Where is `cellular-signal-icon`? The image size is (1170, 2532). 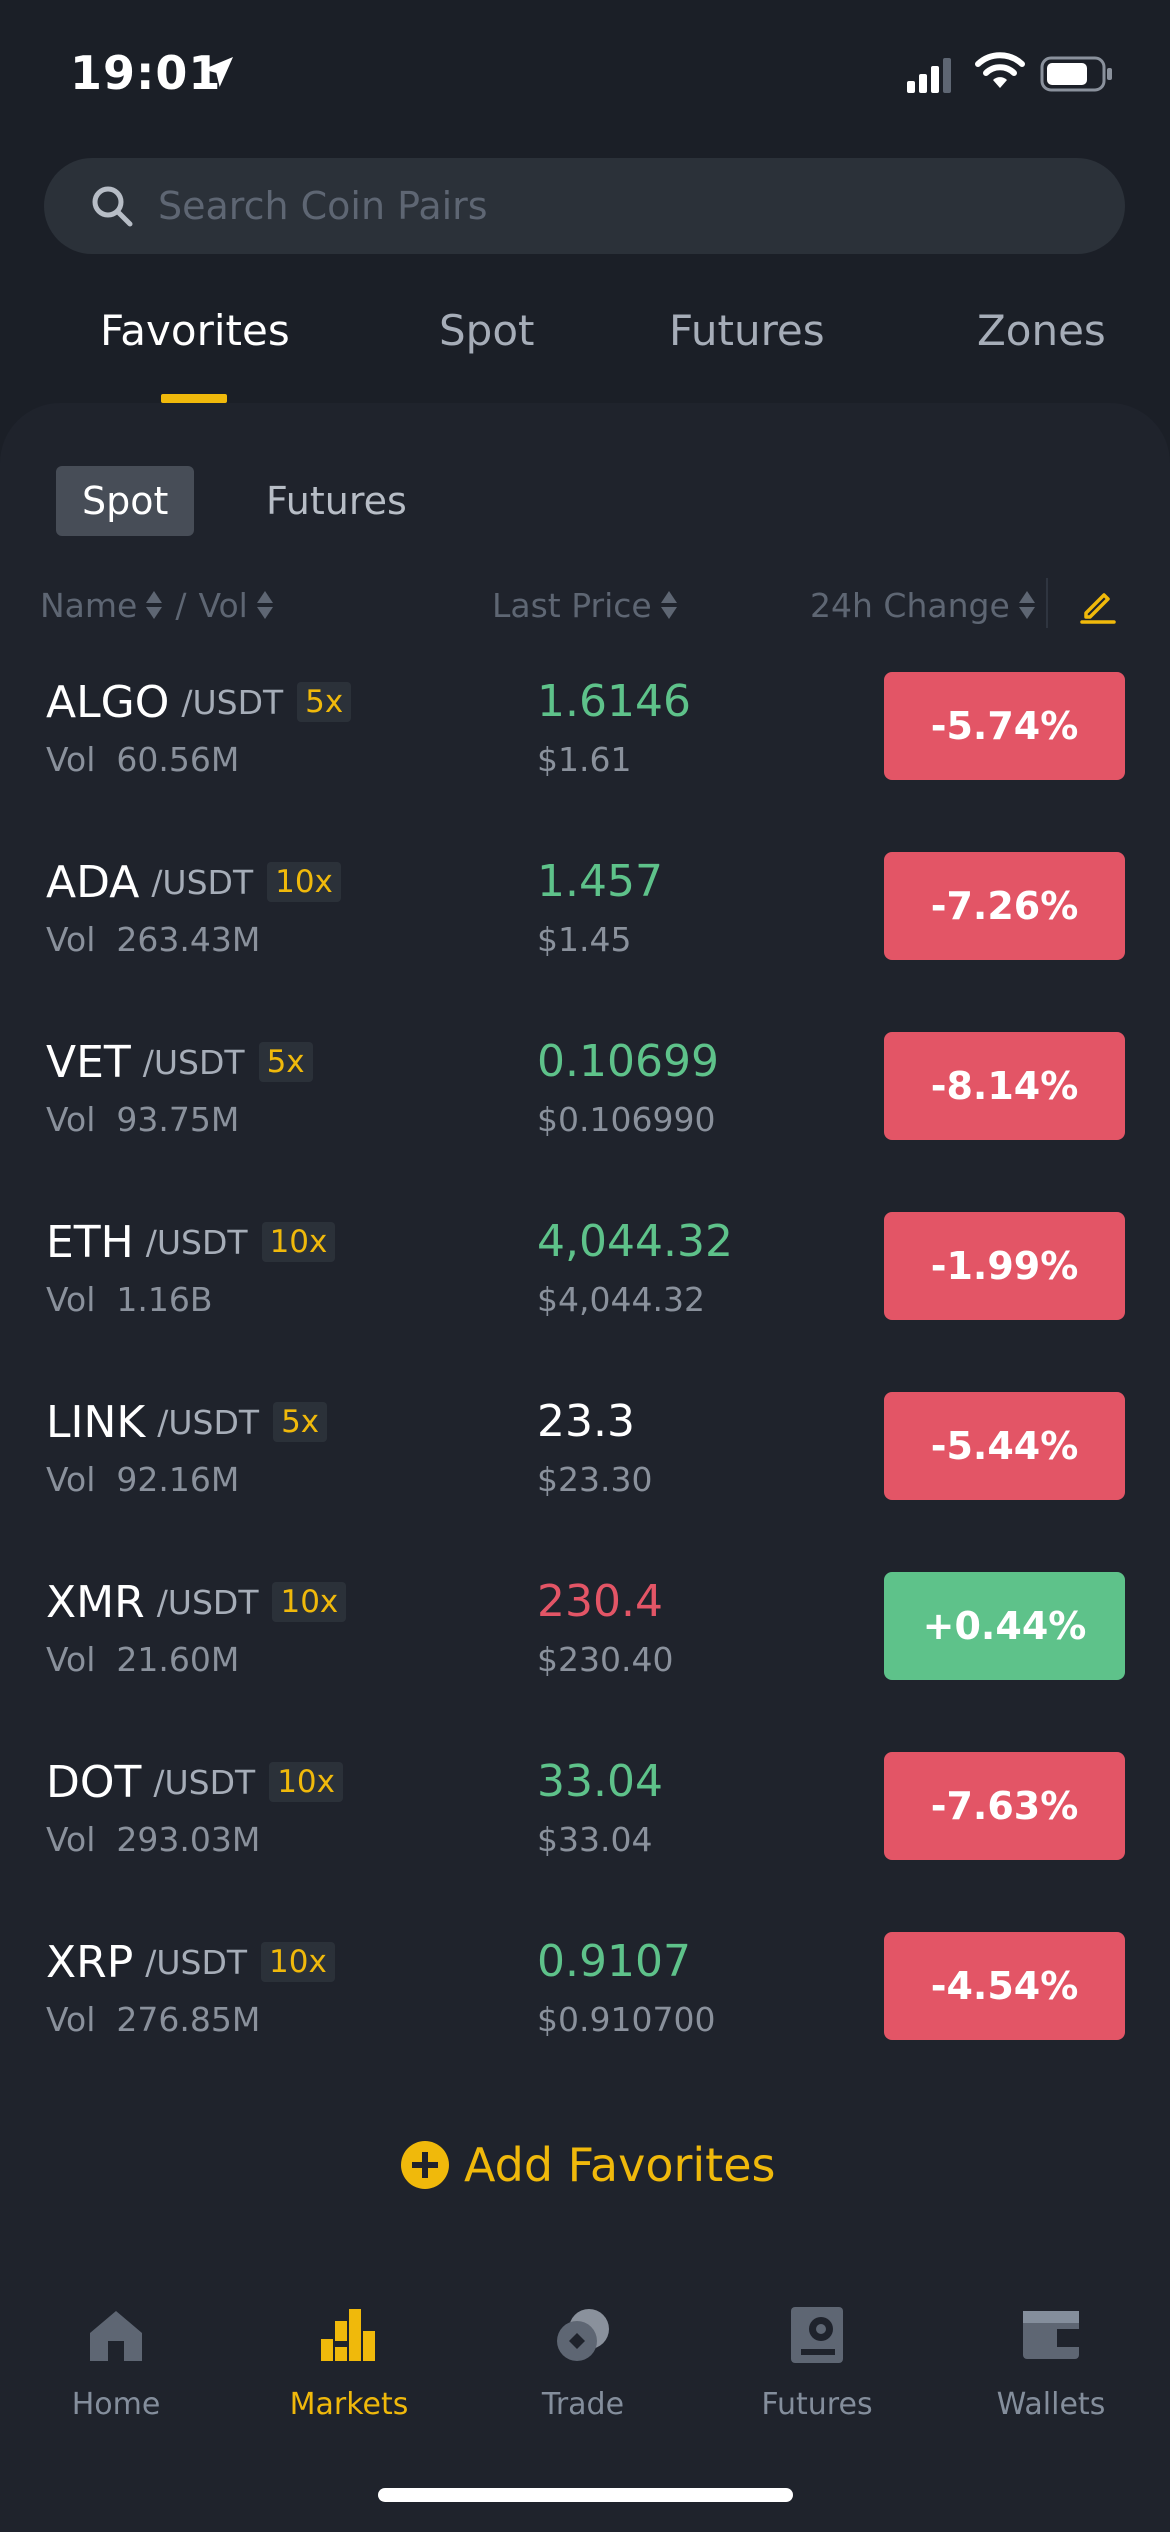 cellular-signal-icon is located at coordinates (929, 75).